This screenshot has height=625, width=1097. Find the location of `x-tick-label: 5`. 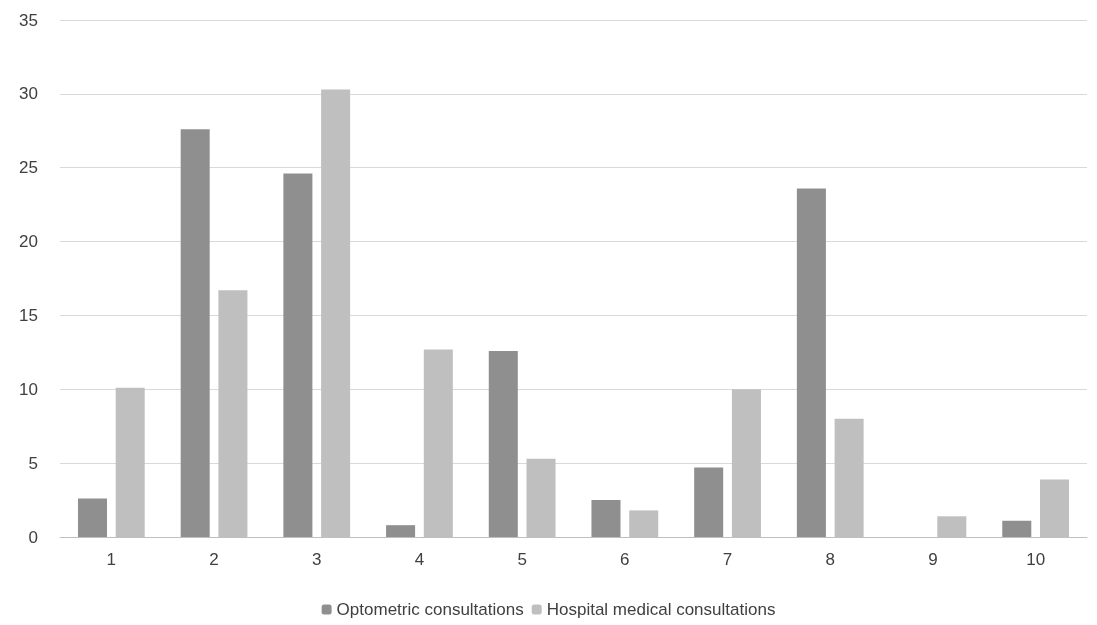

x-tick-label: 5 is located at coordinates (522, 559).